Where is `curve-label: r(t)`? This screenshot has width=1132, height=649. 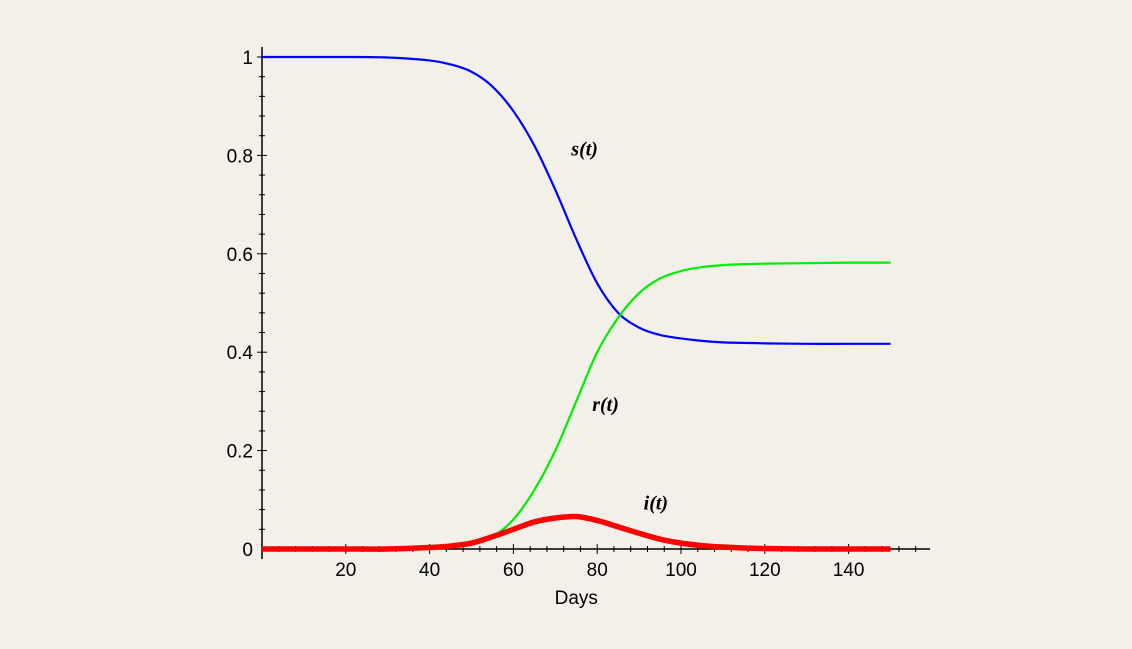 curve-label: r(t) is located at coordinates (605, 405).